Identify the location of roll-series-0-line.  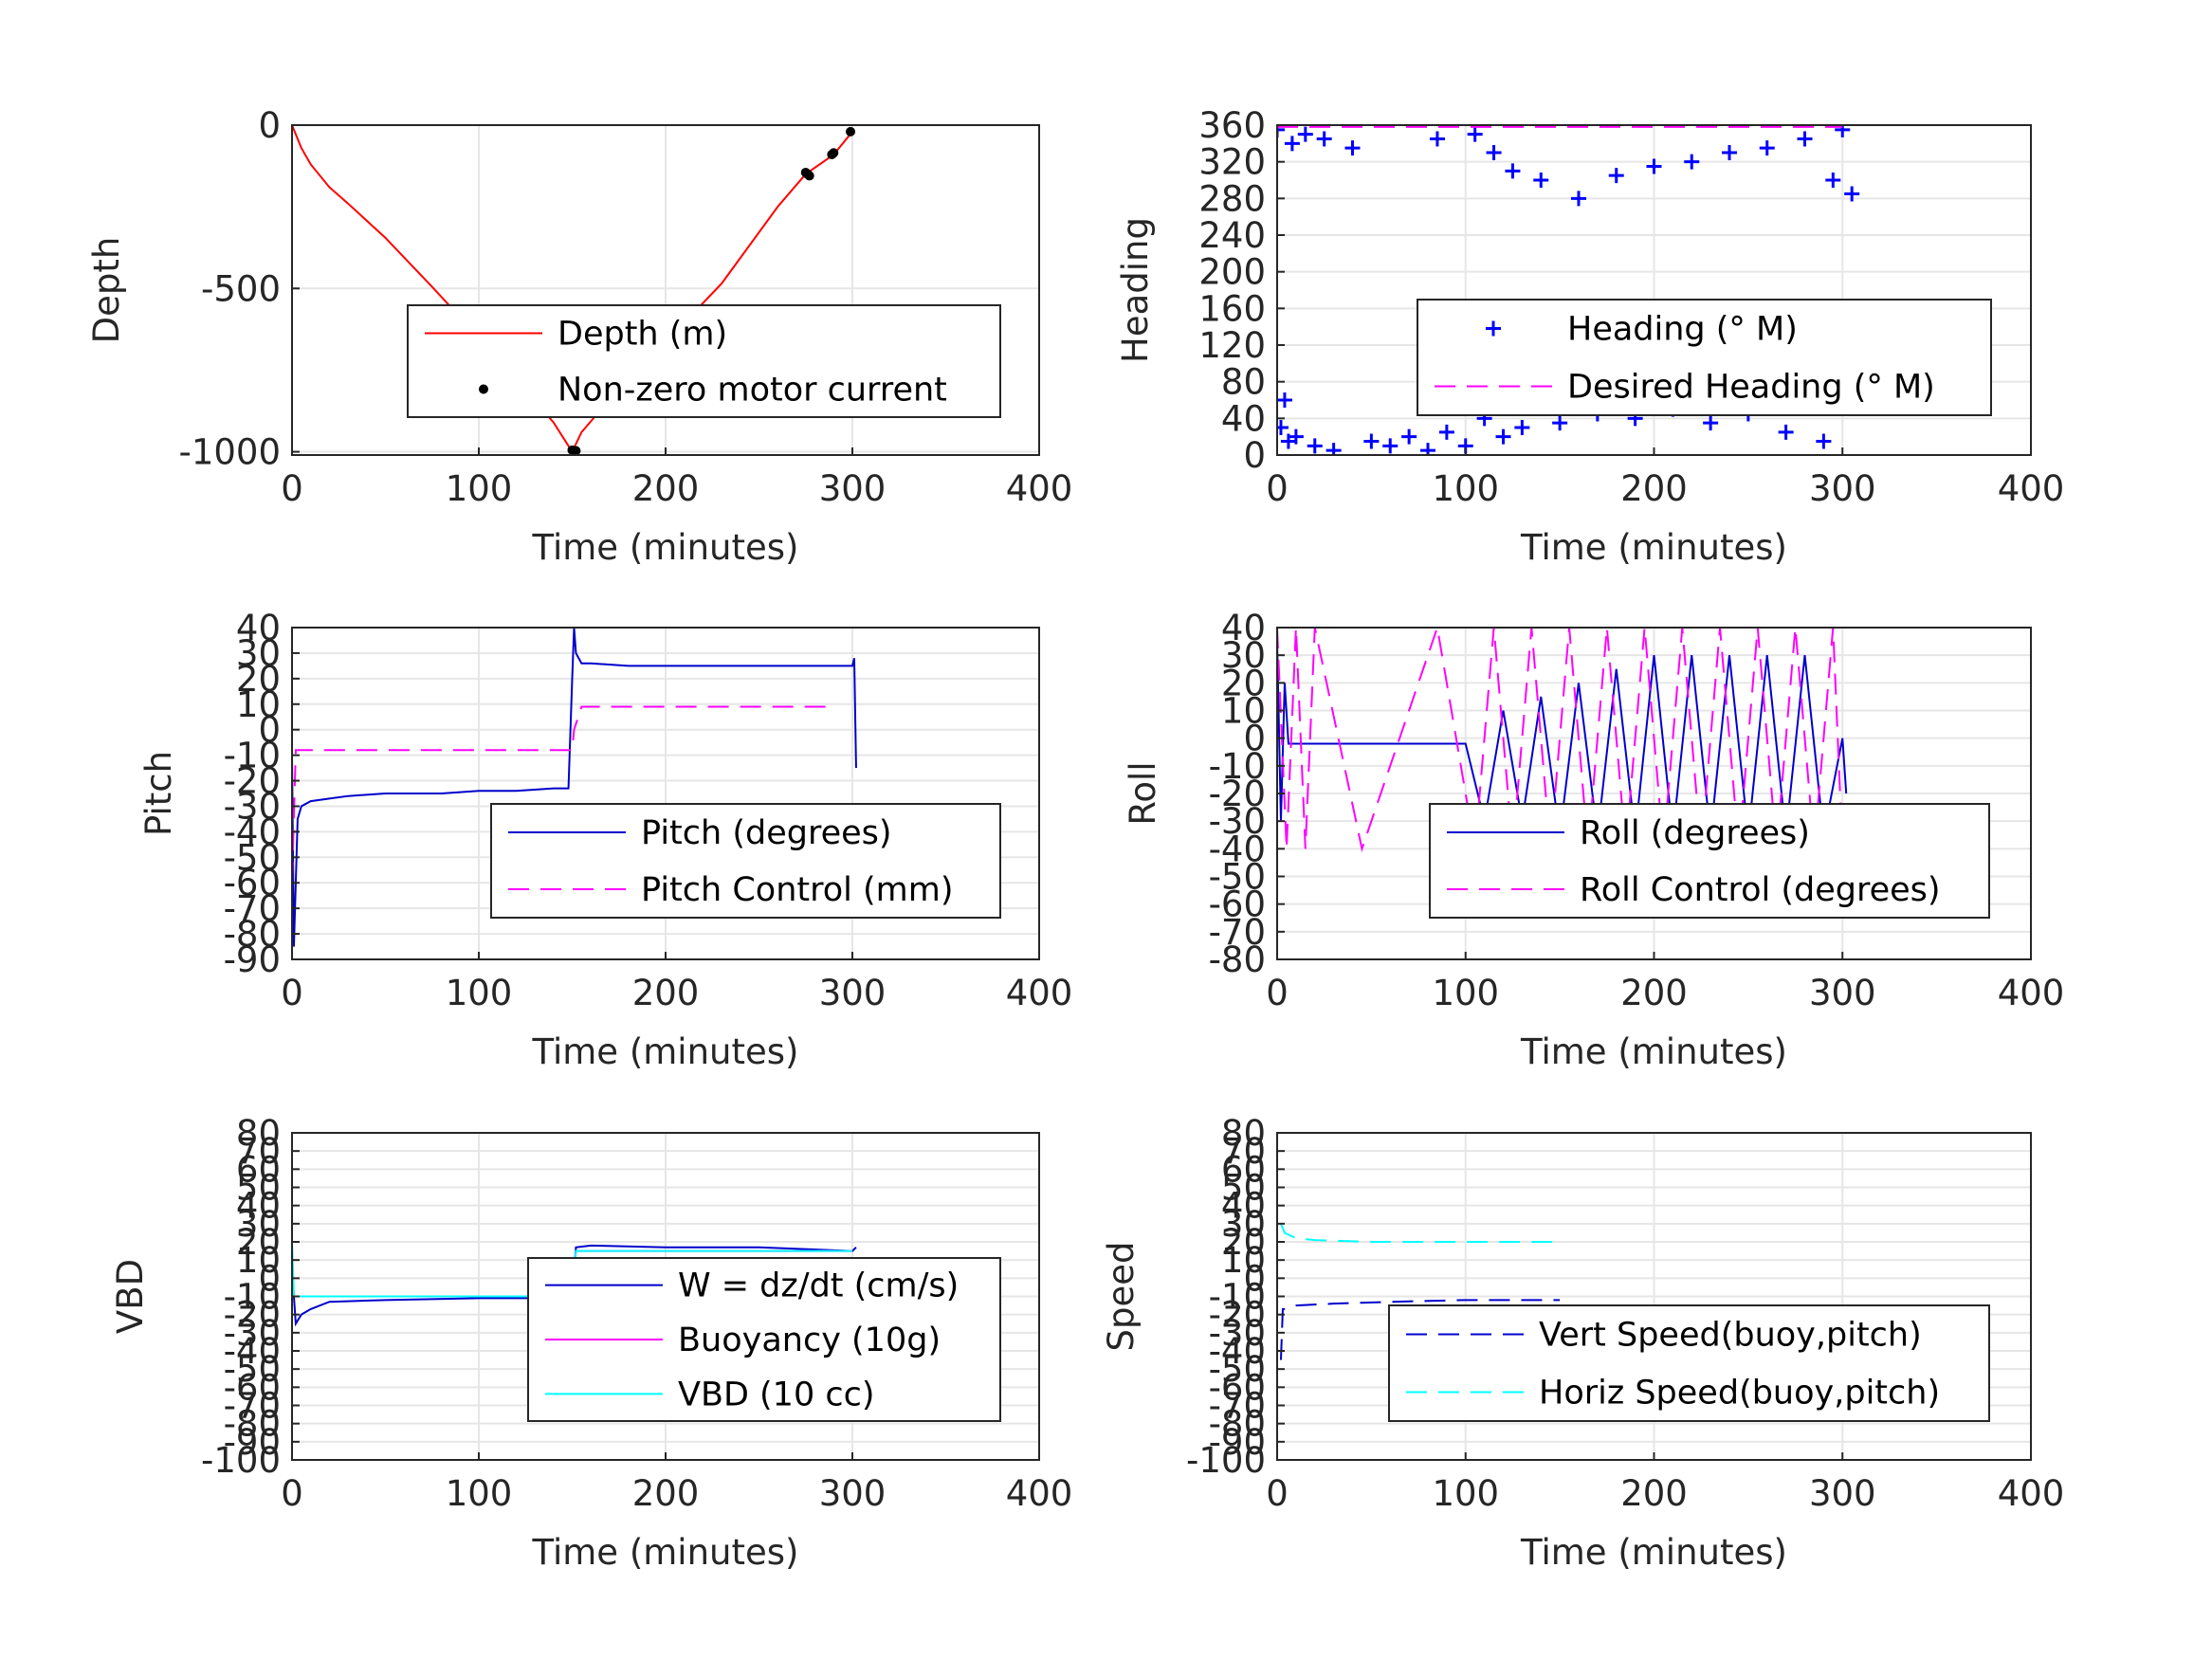
(1562, 738).